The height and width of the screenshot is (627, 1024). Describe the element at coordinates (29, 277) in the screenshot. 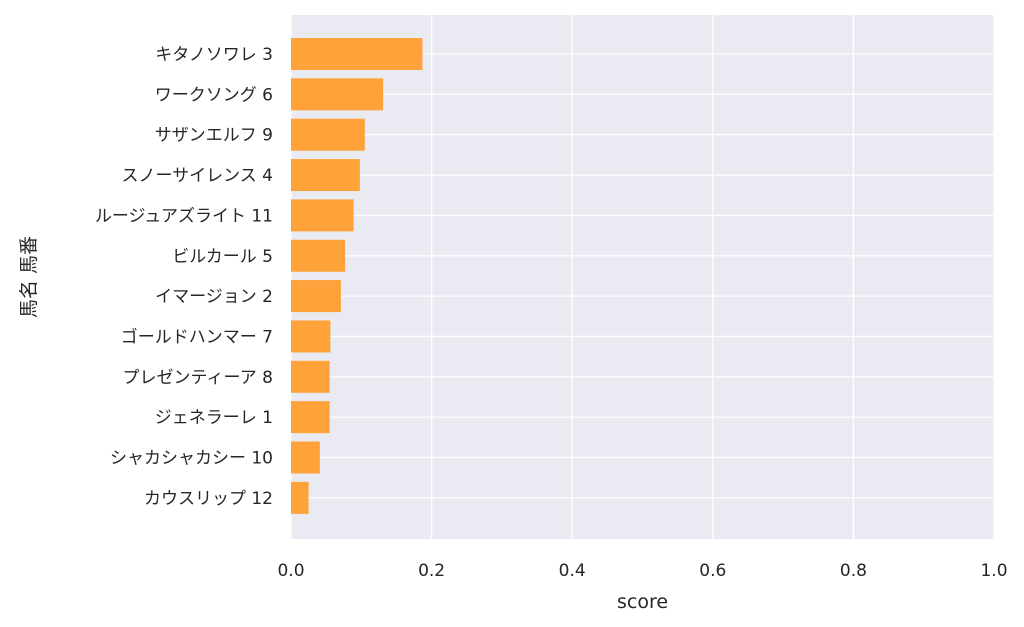

I see `y-axis-title: 馬名 馬番` at that location.